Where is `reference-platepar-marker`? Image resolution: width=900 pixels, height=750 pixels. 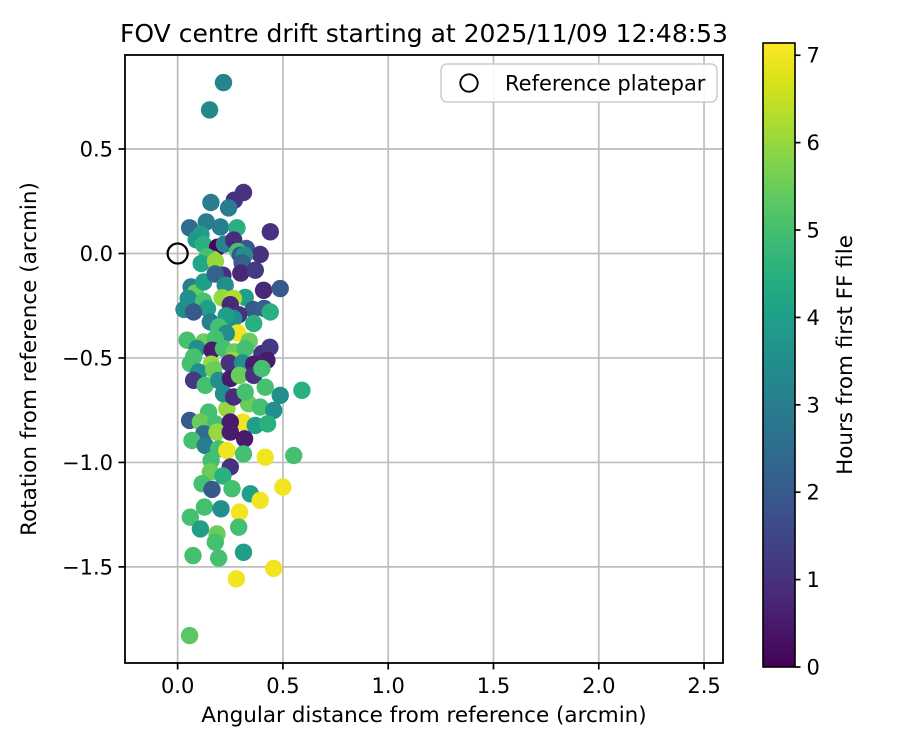 reference-platepar-marker is located at coordinates (177, 253).